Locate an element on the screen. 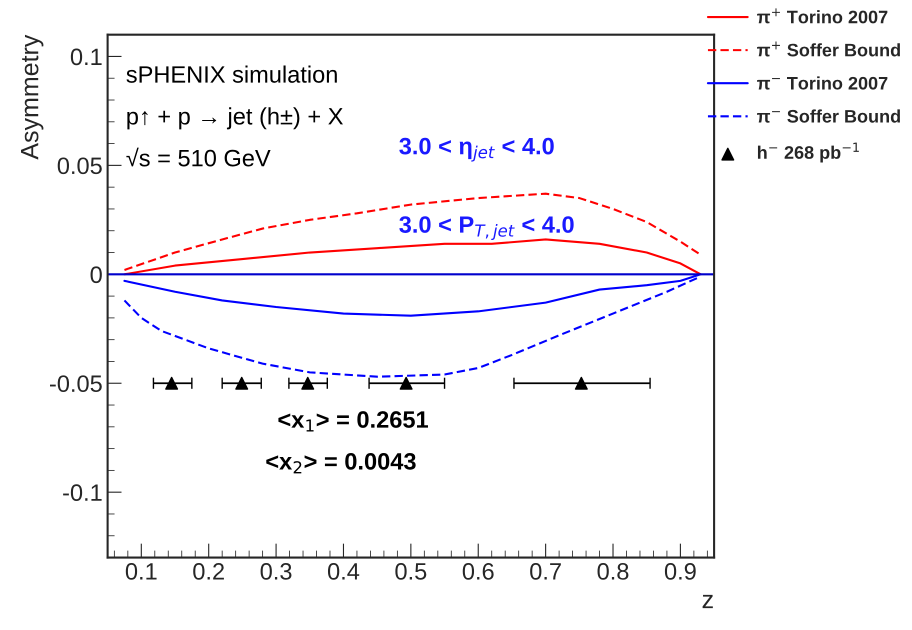 The width and height of the screenshot is (912, 630). annotation: 3.0 < η$_{jet}$ < 4.0 is located at coordinates (476, 150).